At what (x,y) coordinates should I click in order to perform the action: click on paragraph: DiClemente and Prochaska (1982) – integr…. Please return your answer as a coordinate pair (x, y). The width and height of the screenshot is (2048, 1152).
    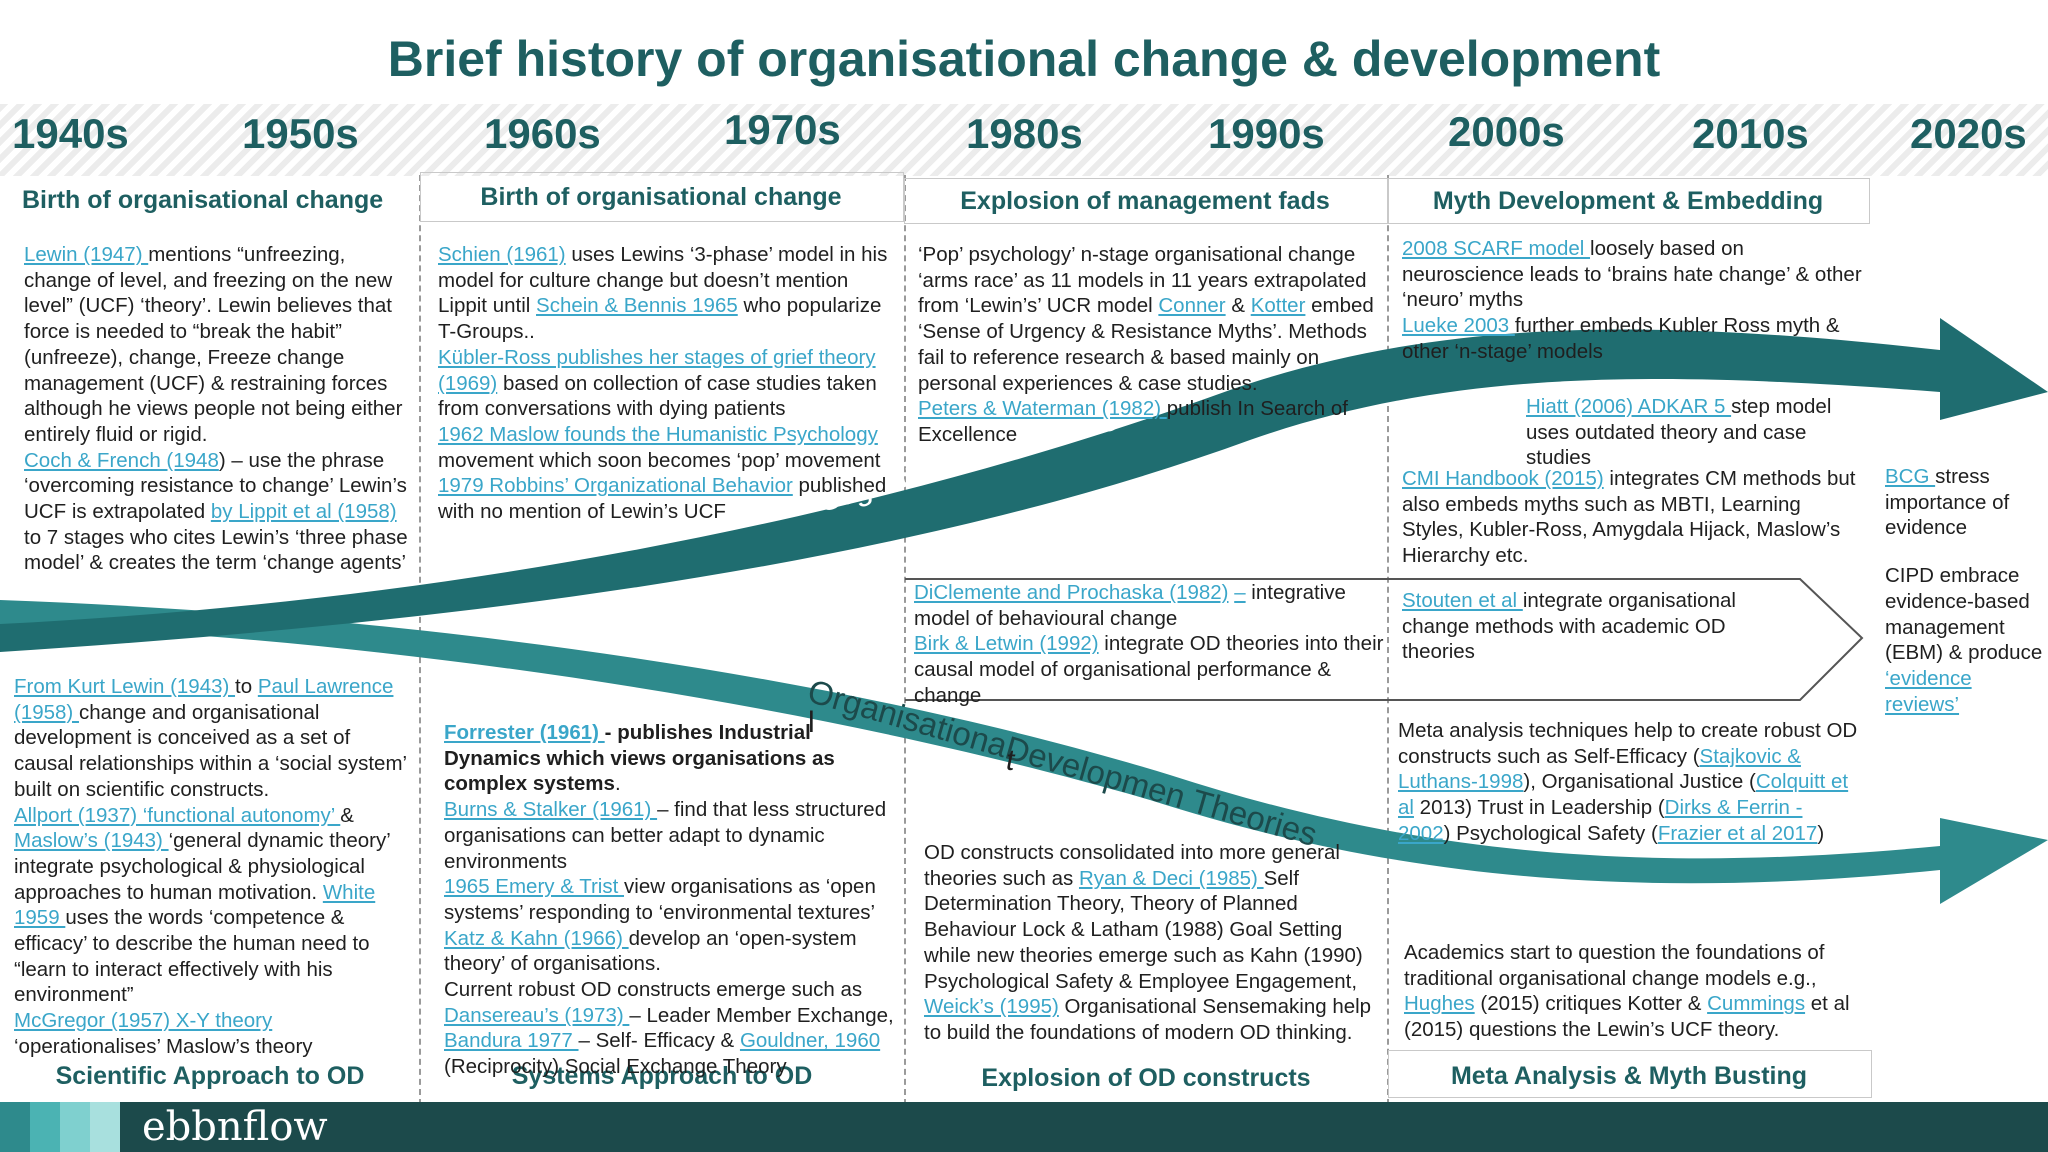
    Looking at the image, I should click on (1154, 605).